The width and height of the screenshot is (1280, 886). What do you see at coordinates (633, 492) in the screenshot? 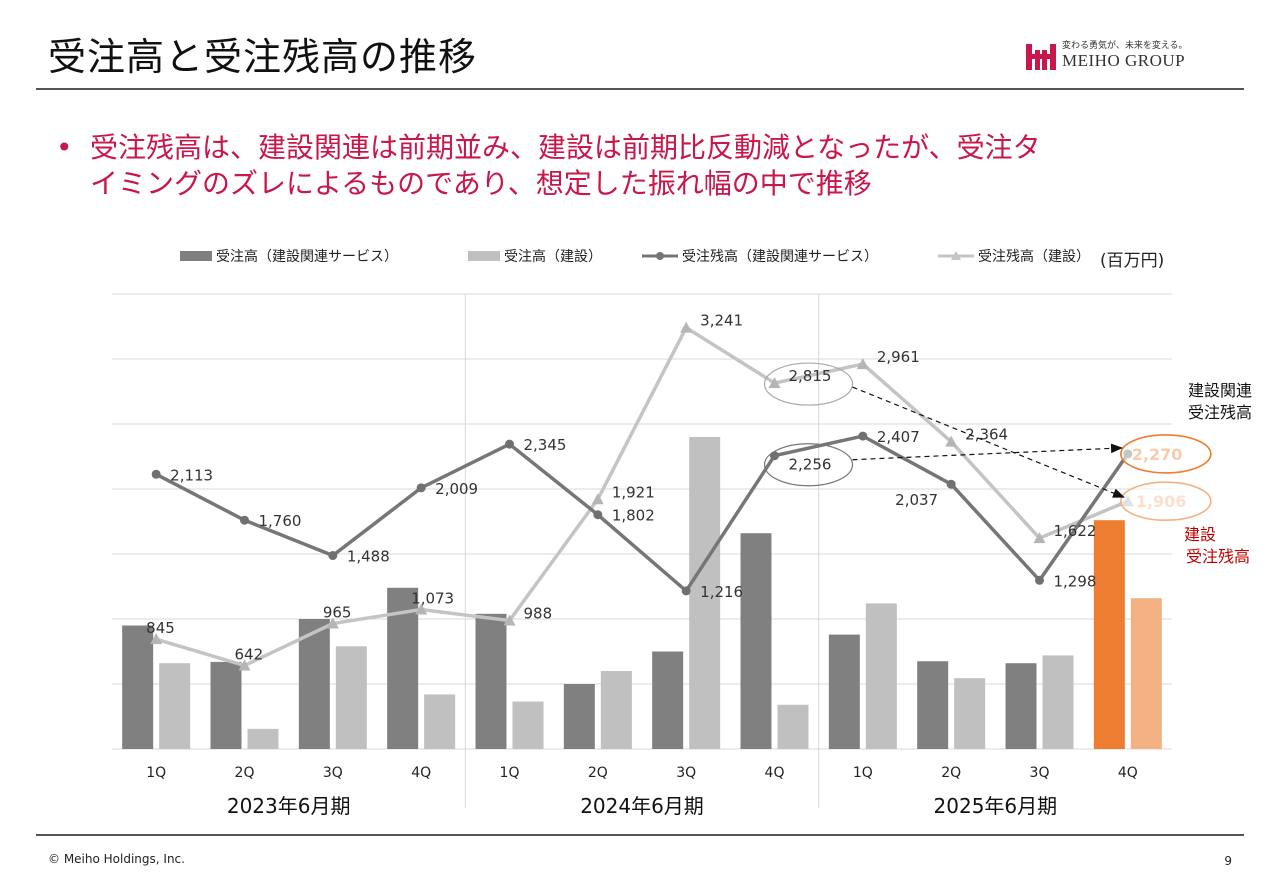
I see `label-kensetsu: 1,921` at bounding box center [633, 492].